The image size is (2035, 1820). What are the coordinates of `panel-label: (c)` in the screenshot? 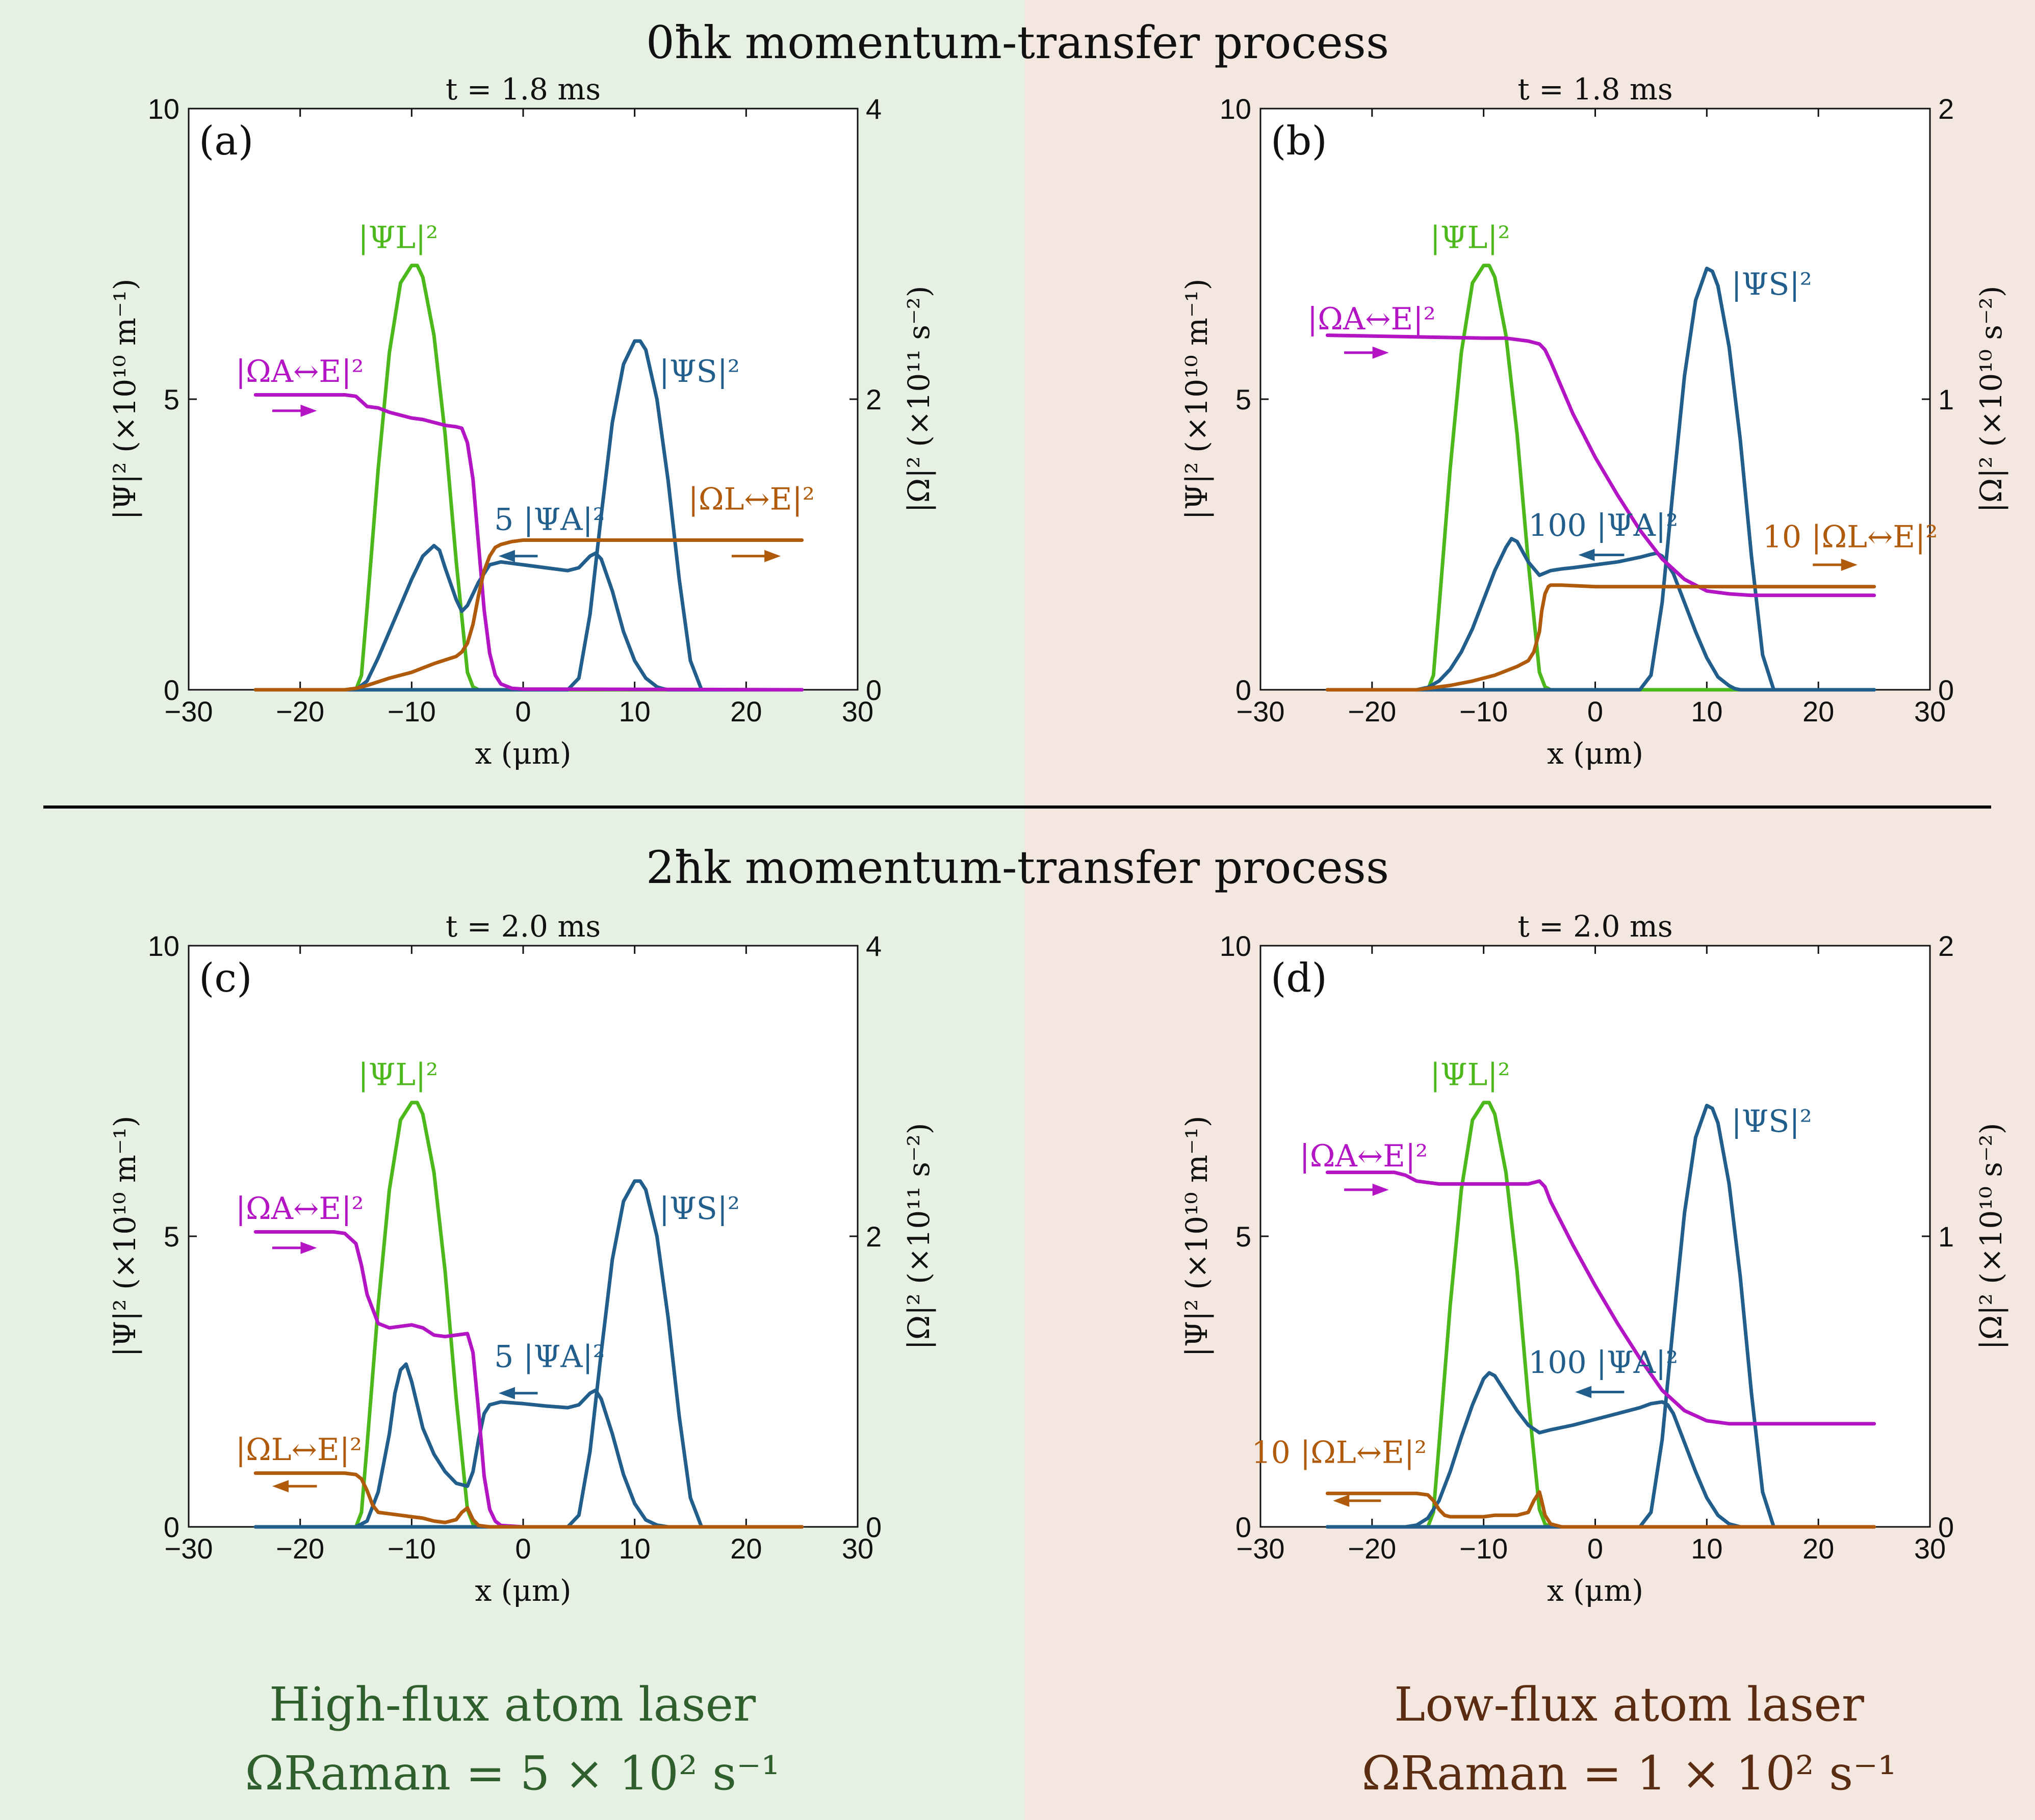 It's located at (225, 978).